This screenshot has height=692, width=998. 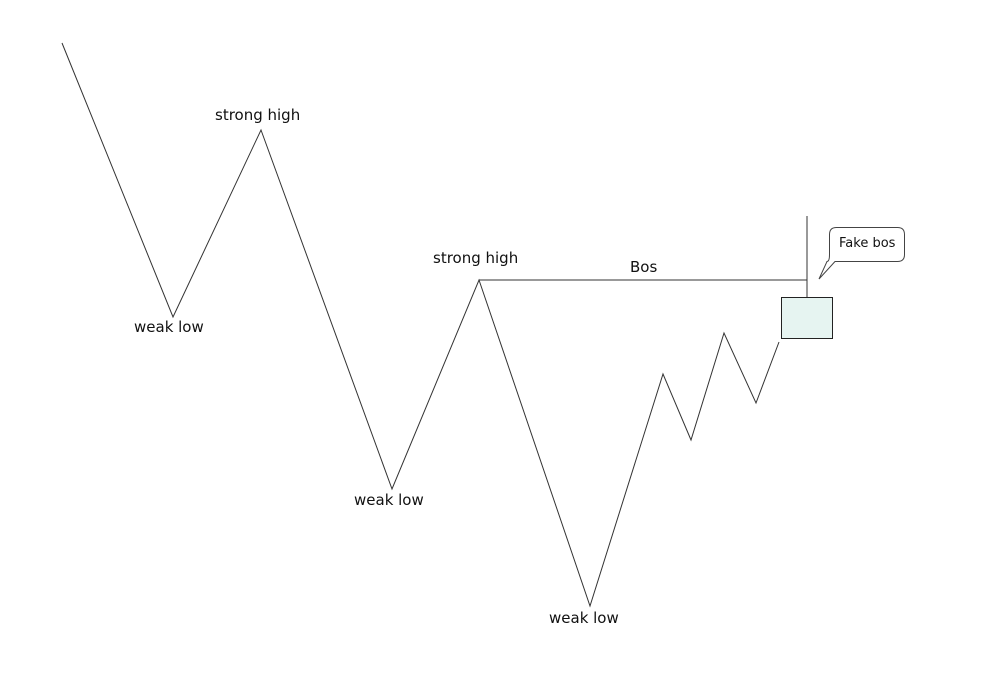 I want to click on weak-low-label-2: weak low, so click(x=389, y=500).